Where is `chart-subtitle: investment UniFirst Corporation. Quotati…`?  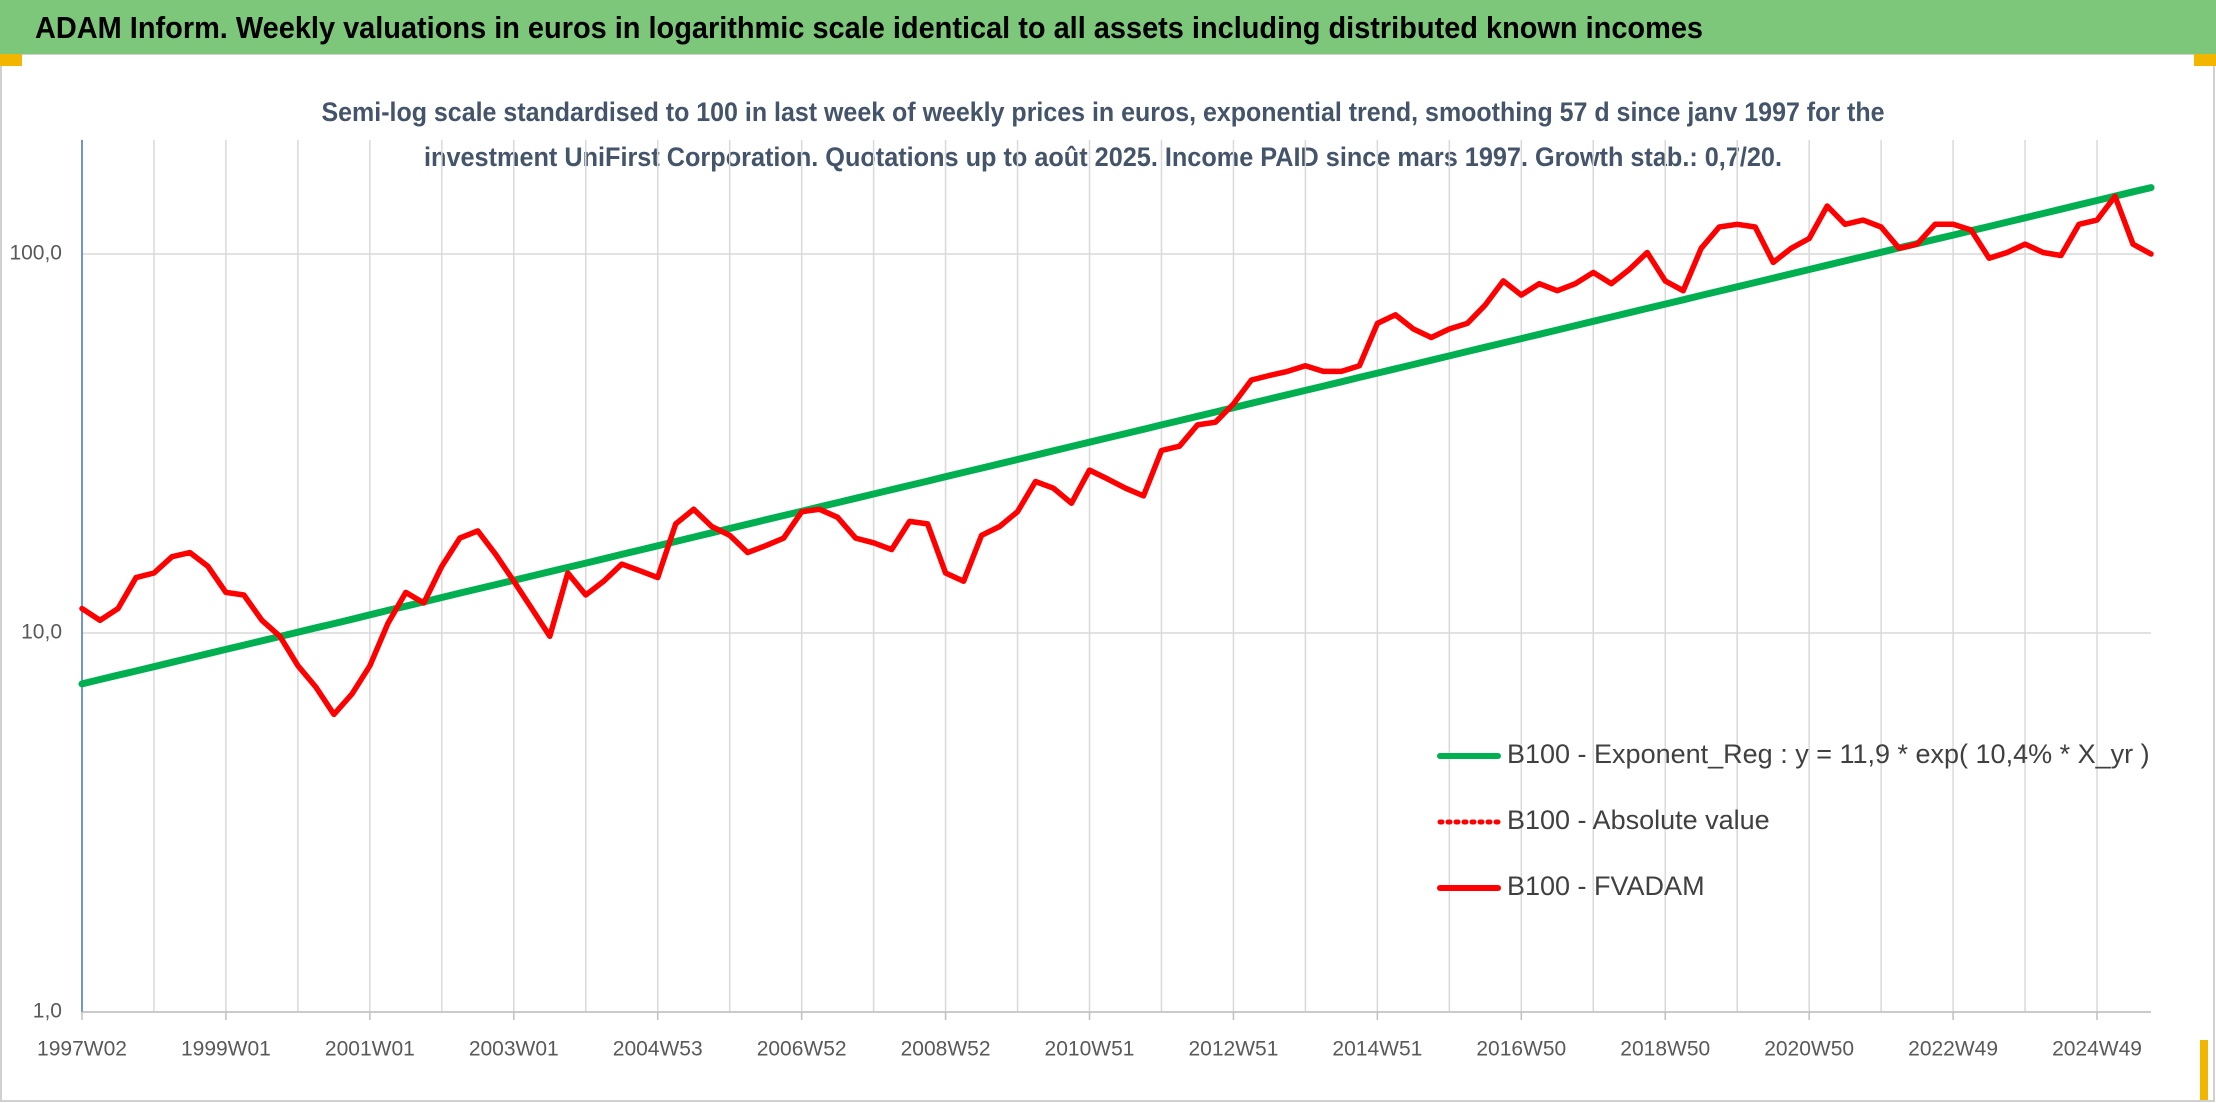 chart-subtitle: investment UniFirst Corporation. Quotati… is located at coordinates (1103, 157).